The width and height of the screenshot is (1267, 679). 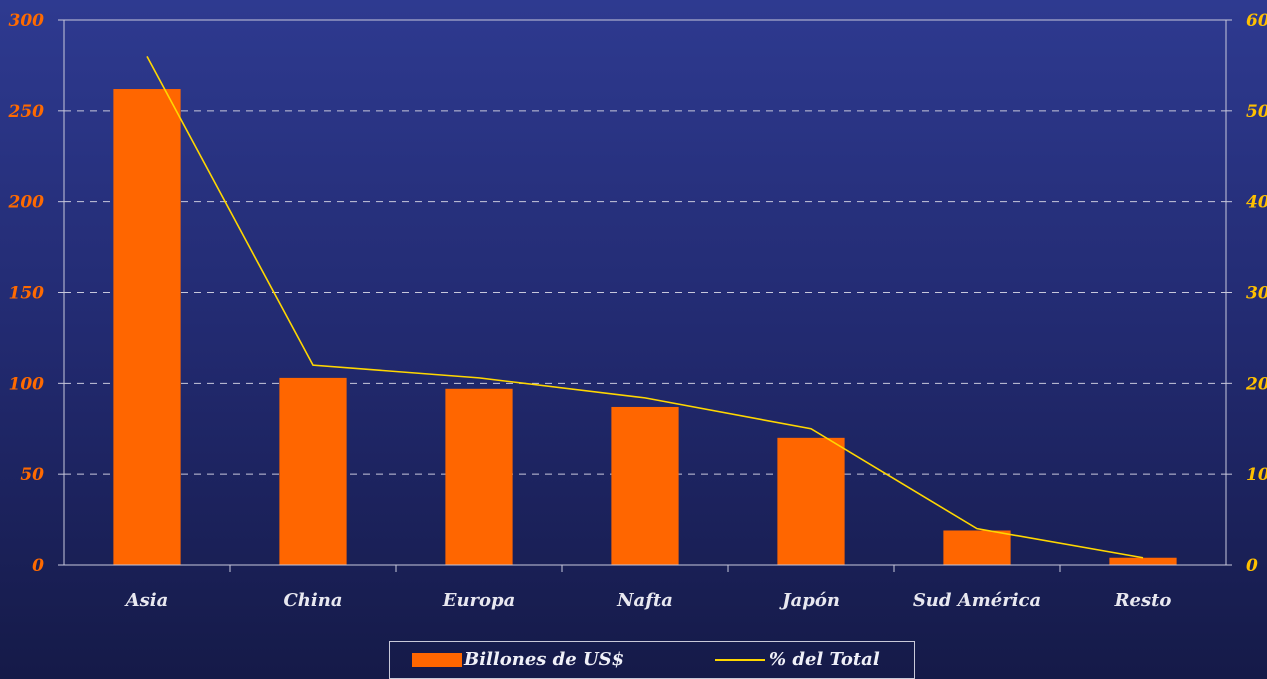 What do you see at coordinates (824, 659) in the screenshot?
I see `legend-label-line: % del Total` at bounding box center [824, 659].